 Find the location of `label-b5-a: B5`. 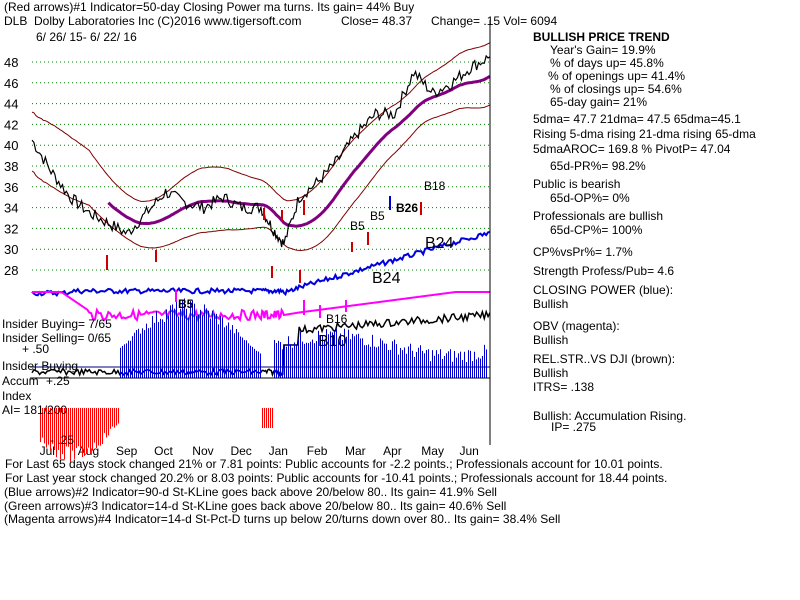

label-b5-a: B5 is located at coordinates (377, 216).